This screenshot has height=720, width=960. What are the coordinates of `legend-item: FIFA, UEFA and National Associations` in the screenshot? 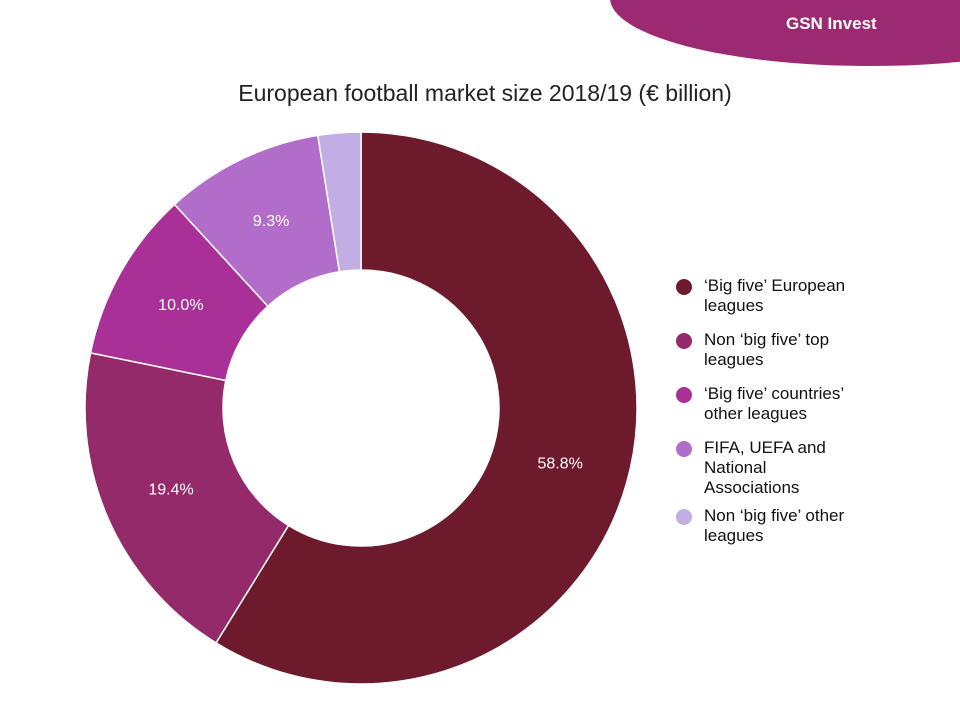 It's located at (791, 472).